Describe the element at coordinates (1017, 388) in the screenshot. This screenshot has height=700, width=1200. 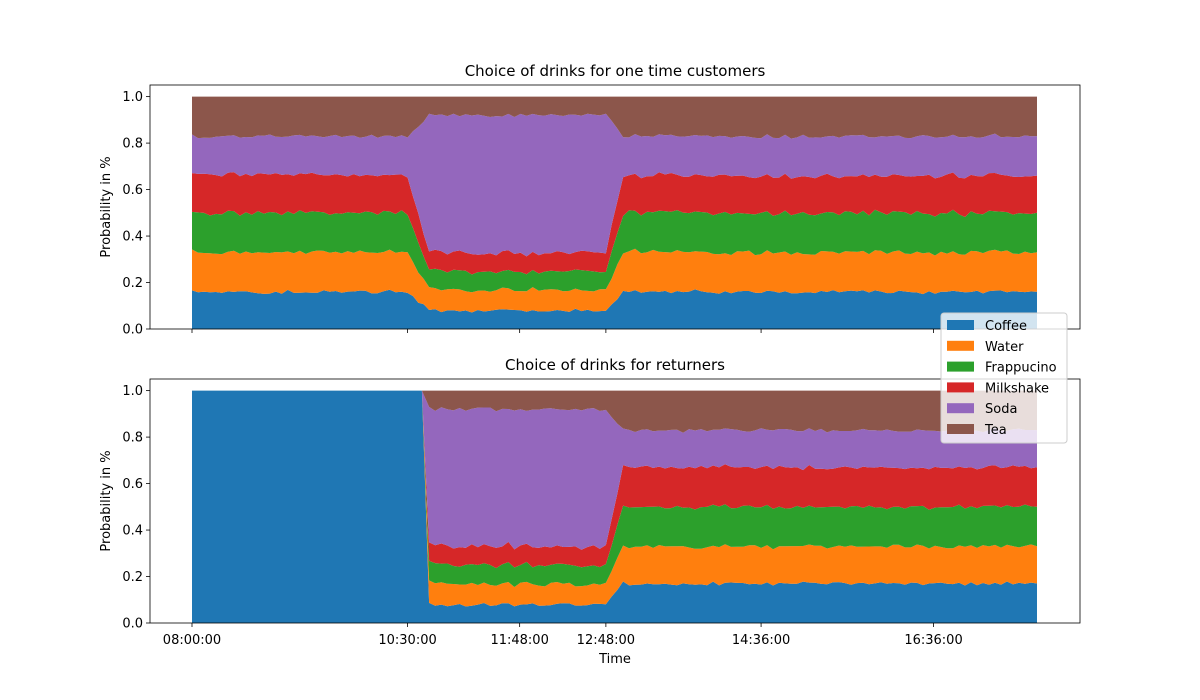
I see `legend-label-milkshake: Milkshake` at that location.